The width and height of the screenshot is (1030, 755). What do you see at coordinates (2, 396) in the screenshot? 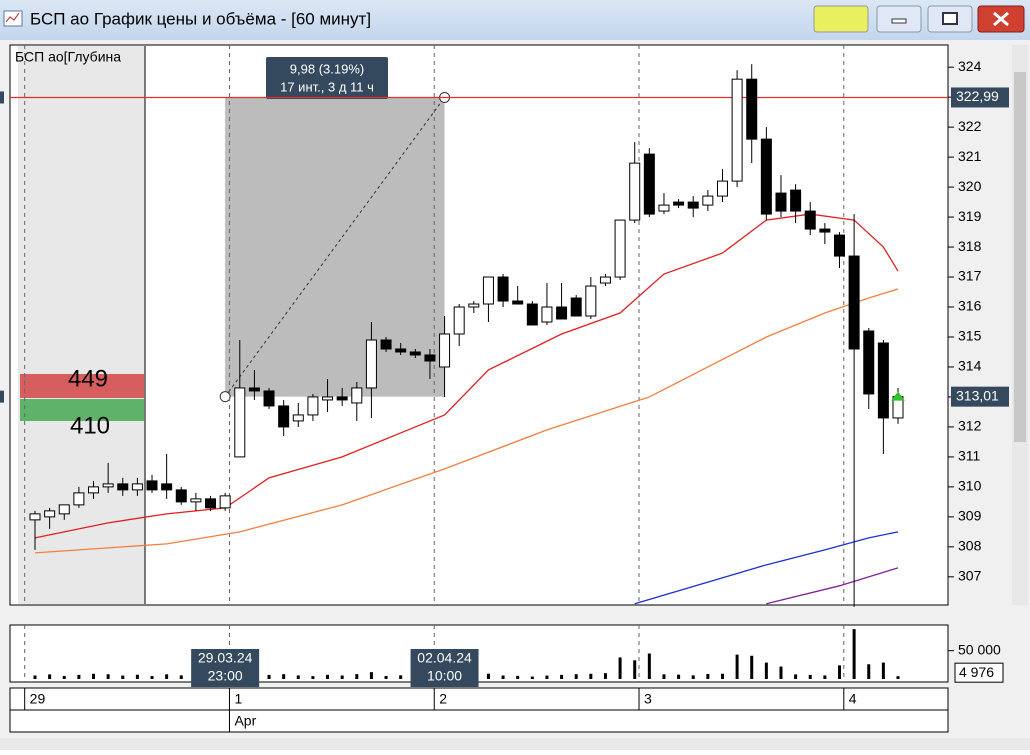
I see `last-price-marker` at bounding box center [2, 396].